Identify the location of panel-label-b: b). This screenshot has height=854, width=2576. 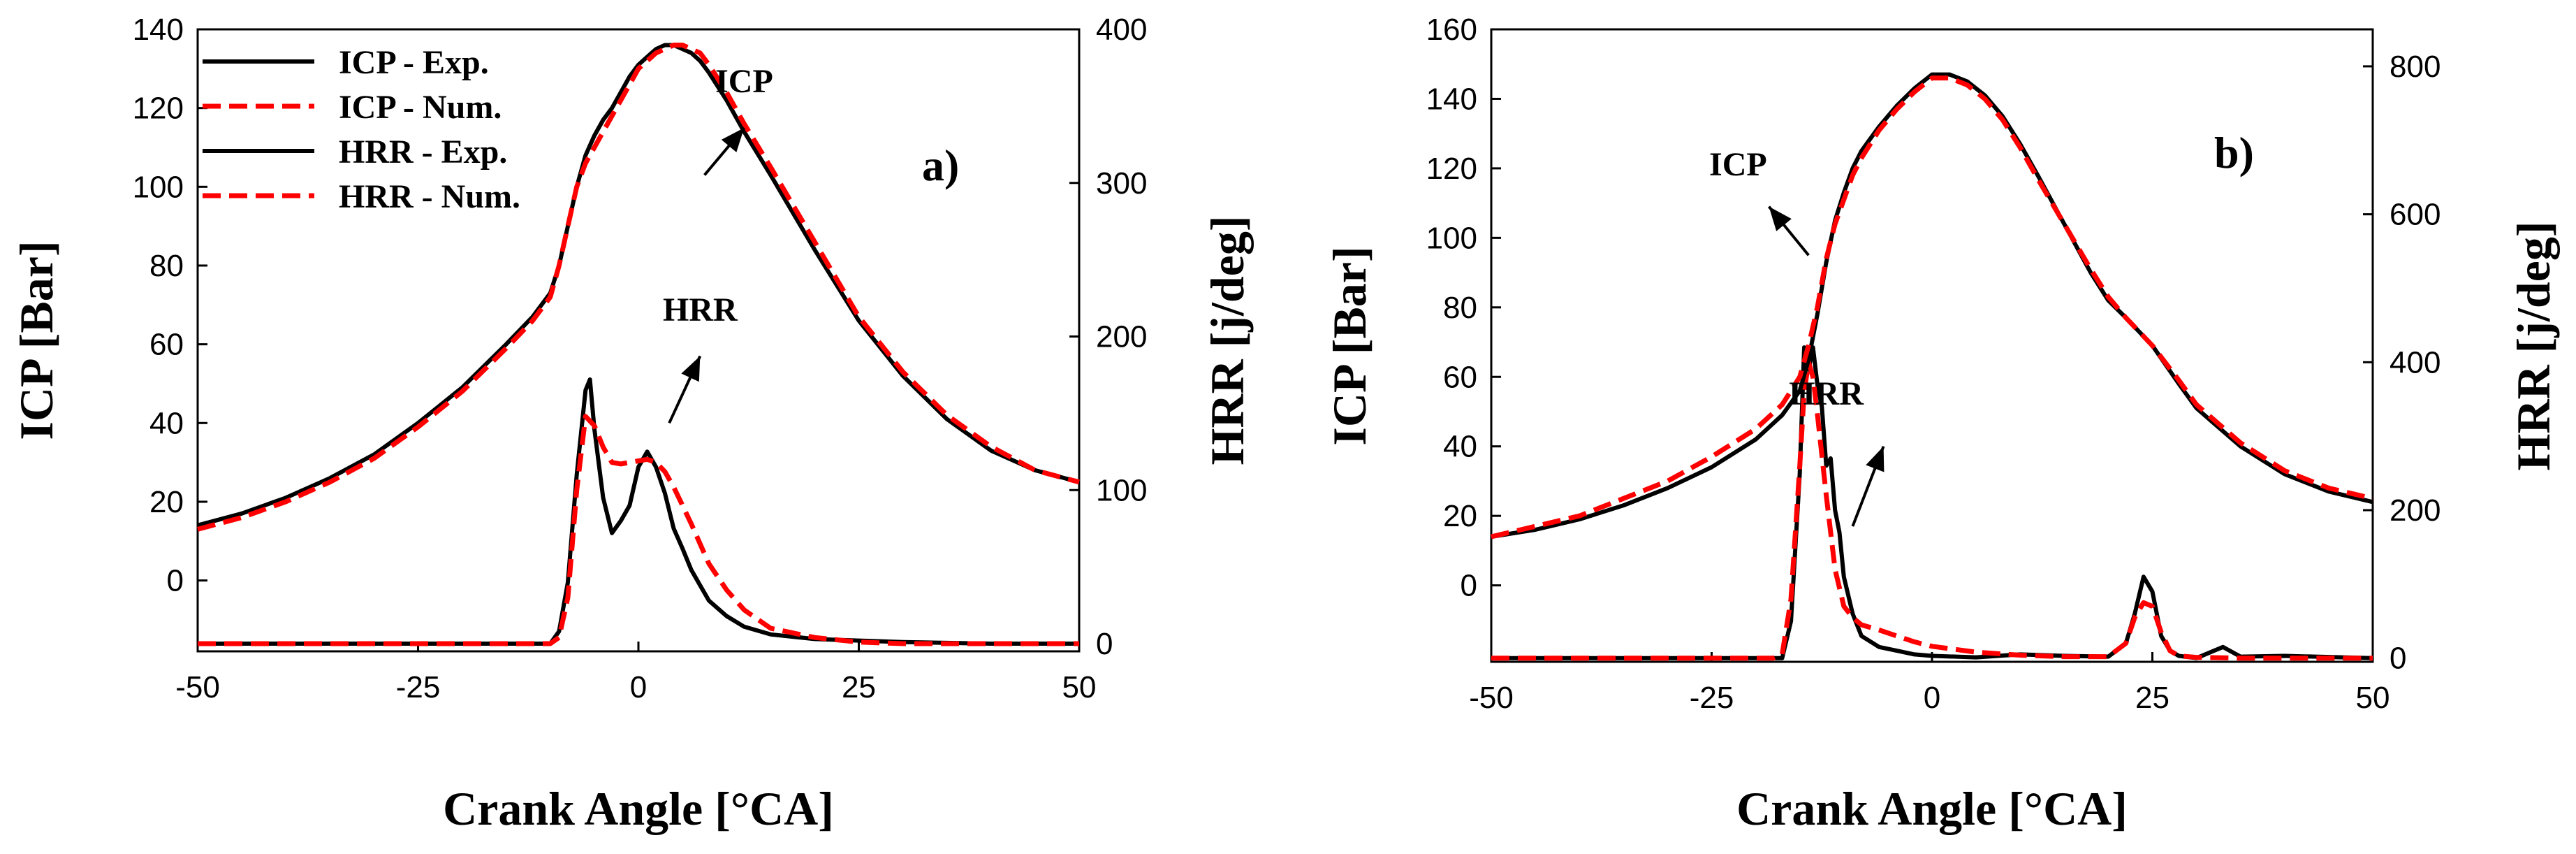
(2234, 153).